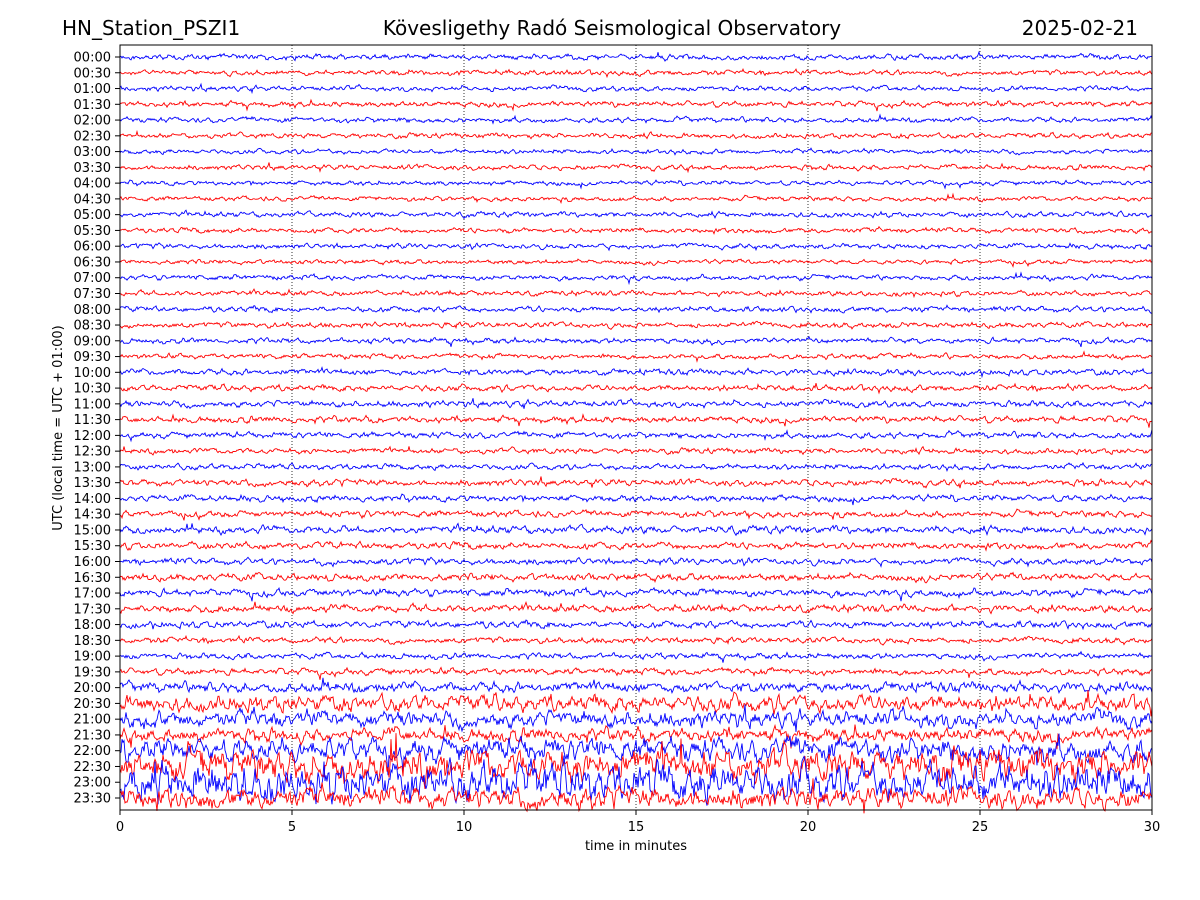 This screenshot has height=900, width=1200. Describe the element at coordinates (292, 827) in the screenshot. I see `x-tick-label: 5` at that location.